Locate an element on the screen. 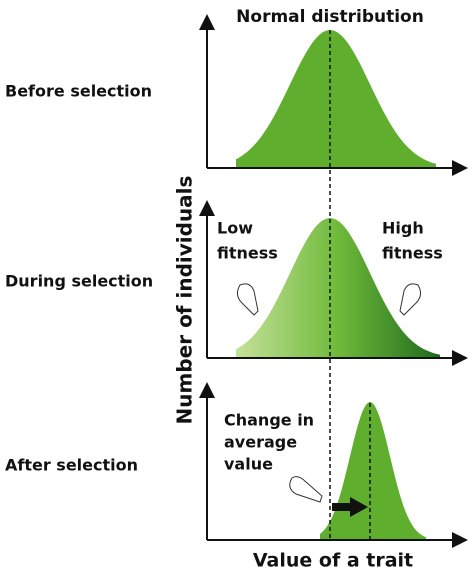  title: Normal distribution is located at coordinates (330, 17).